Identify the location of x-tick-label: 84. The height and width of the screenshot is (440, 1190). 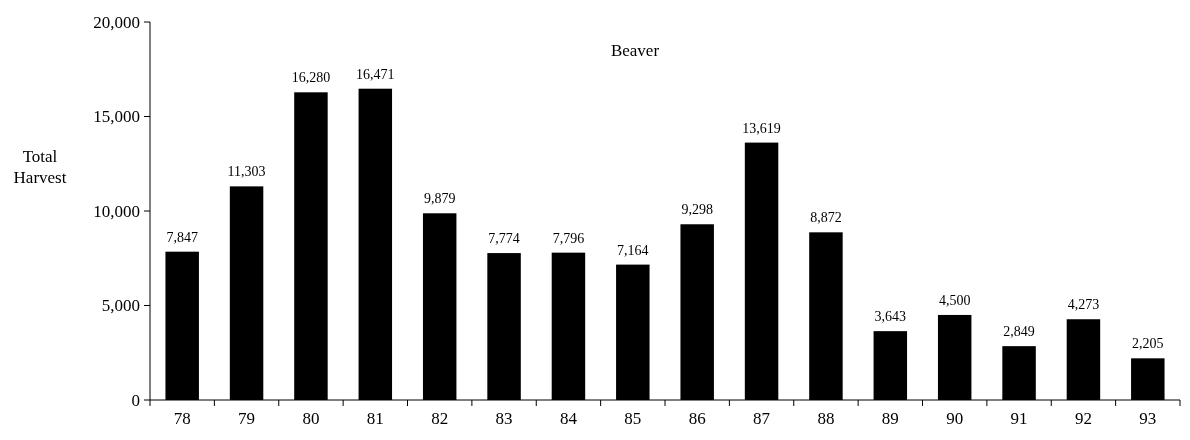
(568, 418).